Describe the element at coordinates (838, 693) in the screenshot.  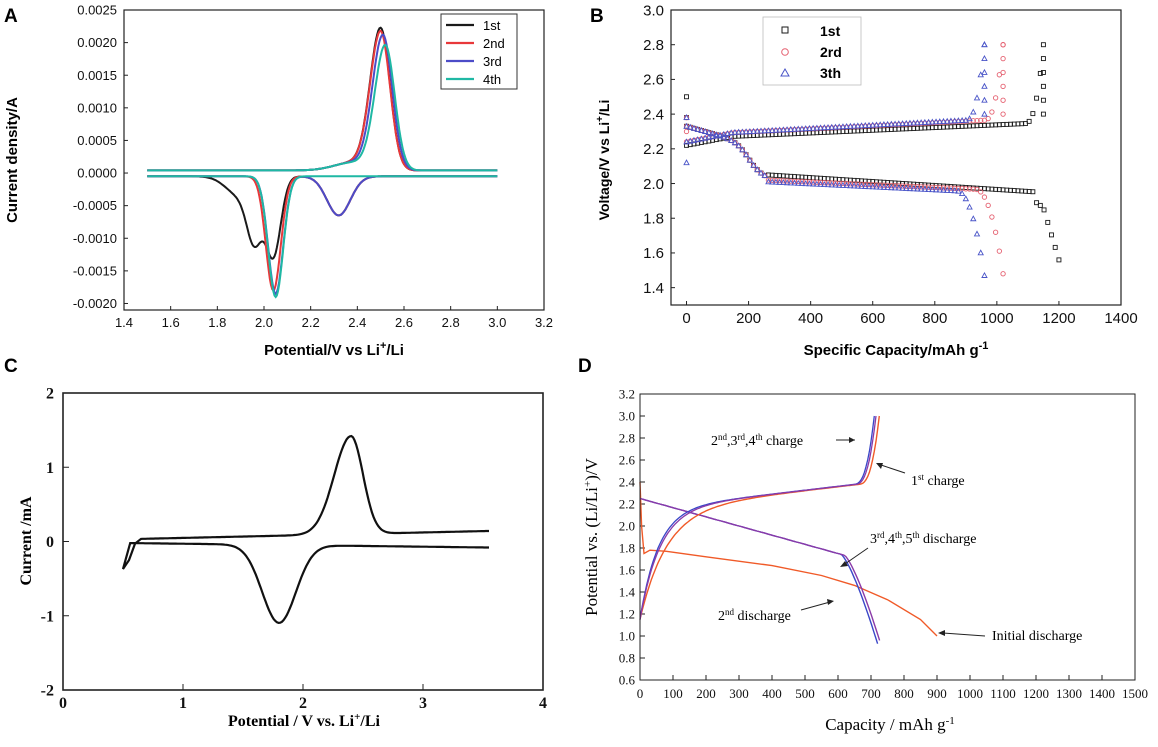
I see `d-x-tick-label: 600` at that location.